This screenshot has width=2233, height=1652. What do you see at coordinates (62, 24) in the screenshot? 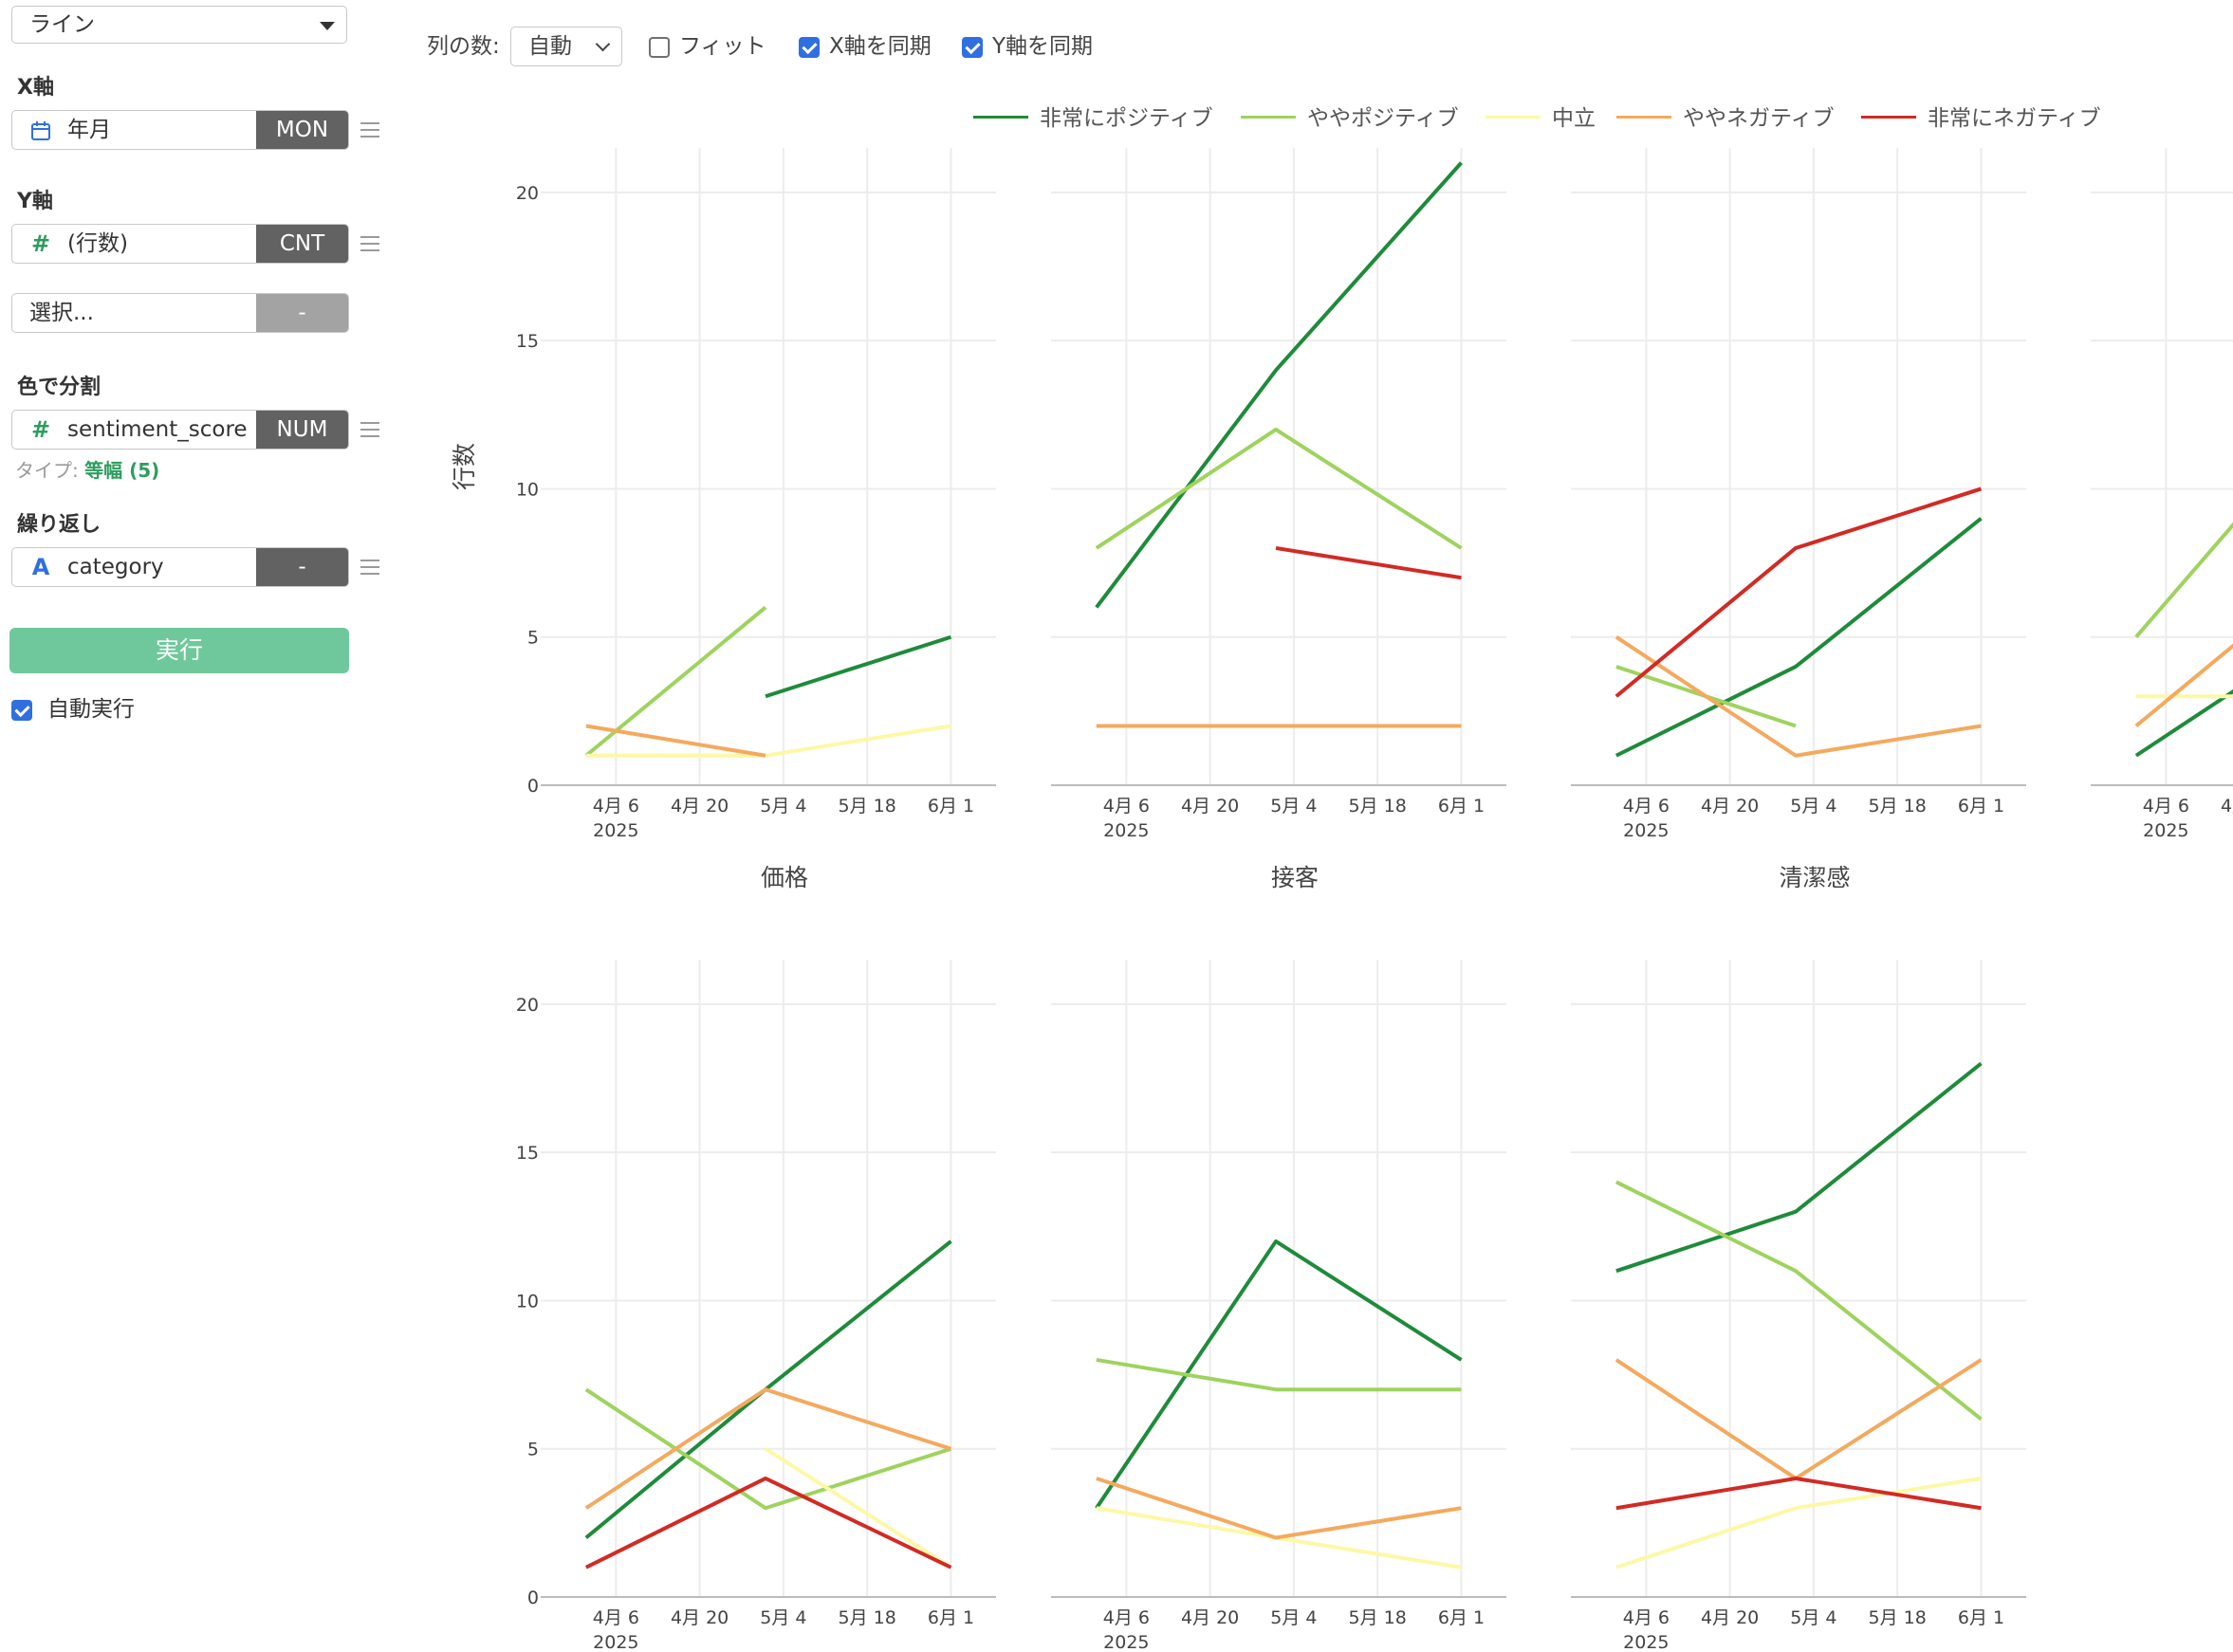
I see `chart-type-value: ライン` at bounding box center [62, 24].